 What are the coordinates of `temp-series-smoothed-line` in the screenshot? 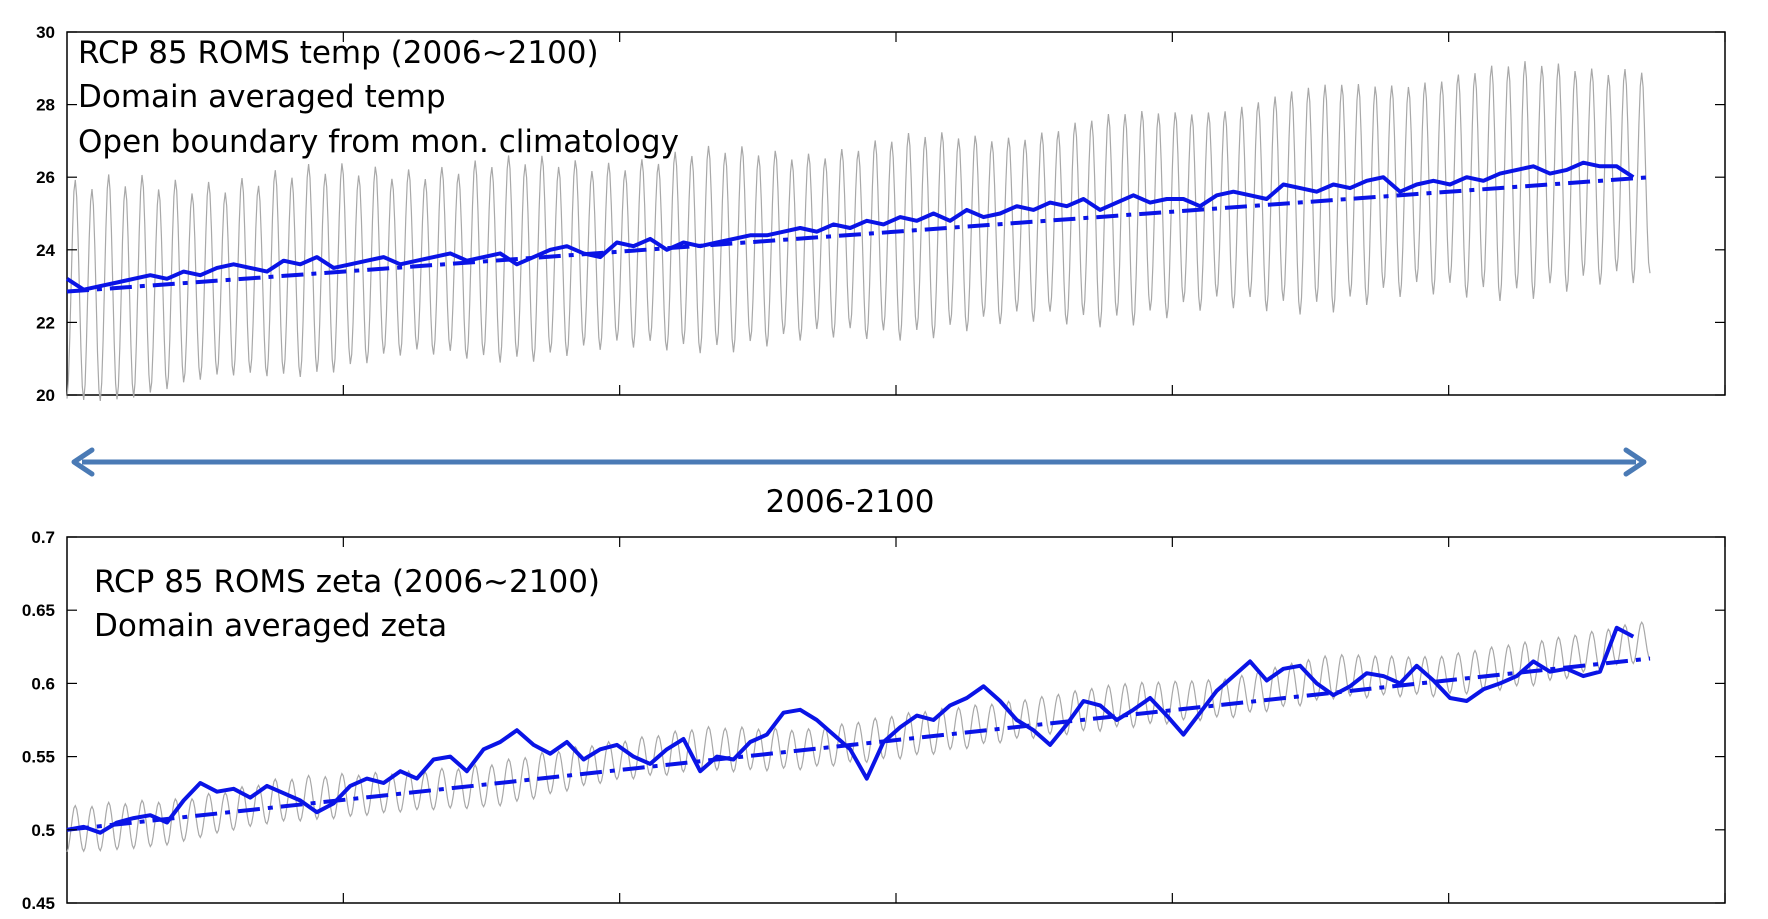 It's located at (850, 226).